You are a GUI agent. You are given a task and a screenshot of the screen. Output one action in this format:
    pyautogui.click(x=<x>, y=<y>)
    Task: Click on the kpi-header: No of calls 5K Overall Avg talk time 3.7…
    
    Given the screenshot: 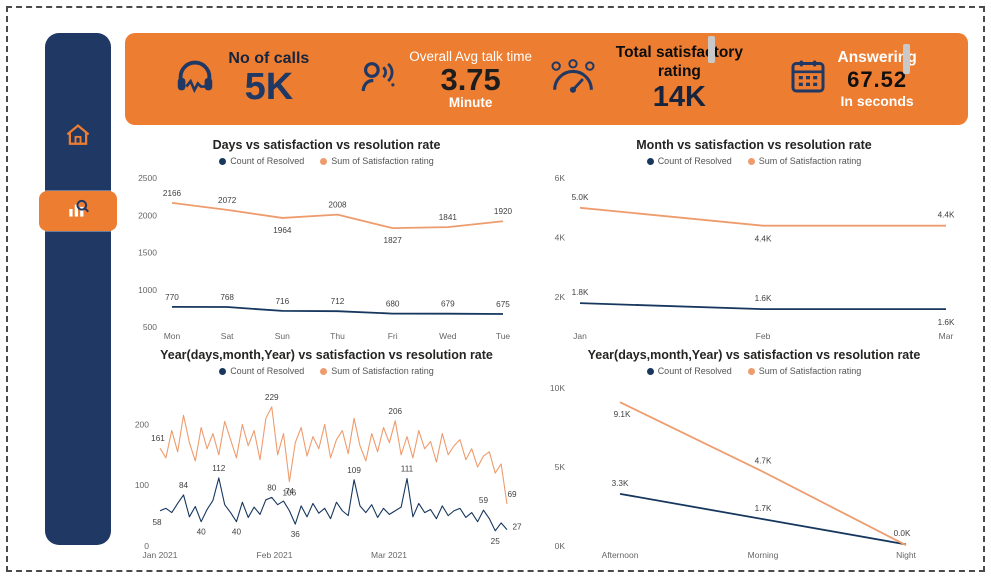 What is the action you would take?
    pyautogui.click(x=546, y=79)
    